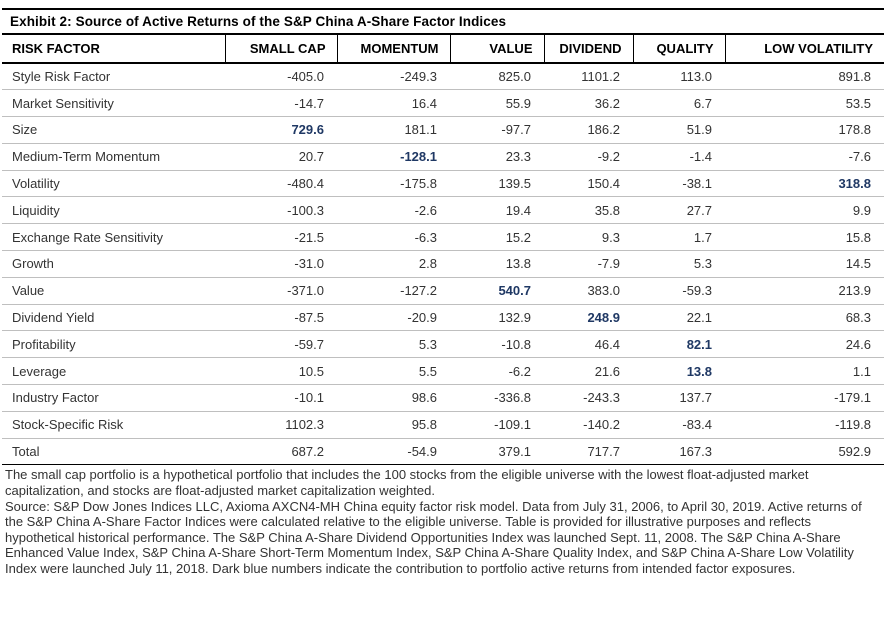 The height and width of the screenshot is (625, 886). What do you see at coordinates (678, 49) in the screenshot?
I see `column-header-quality: QUALITY` at bounding box center [678, 49].